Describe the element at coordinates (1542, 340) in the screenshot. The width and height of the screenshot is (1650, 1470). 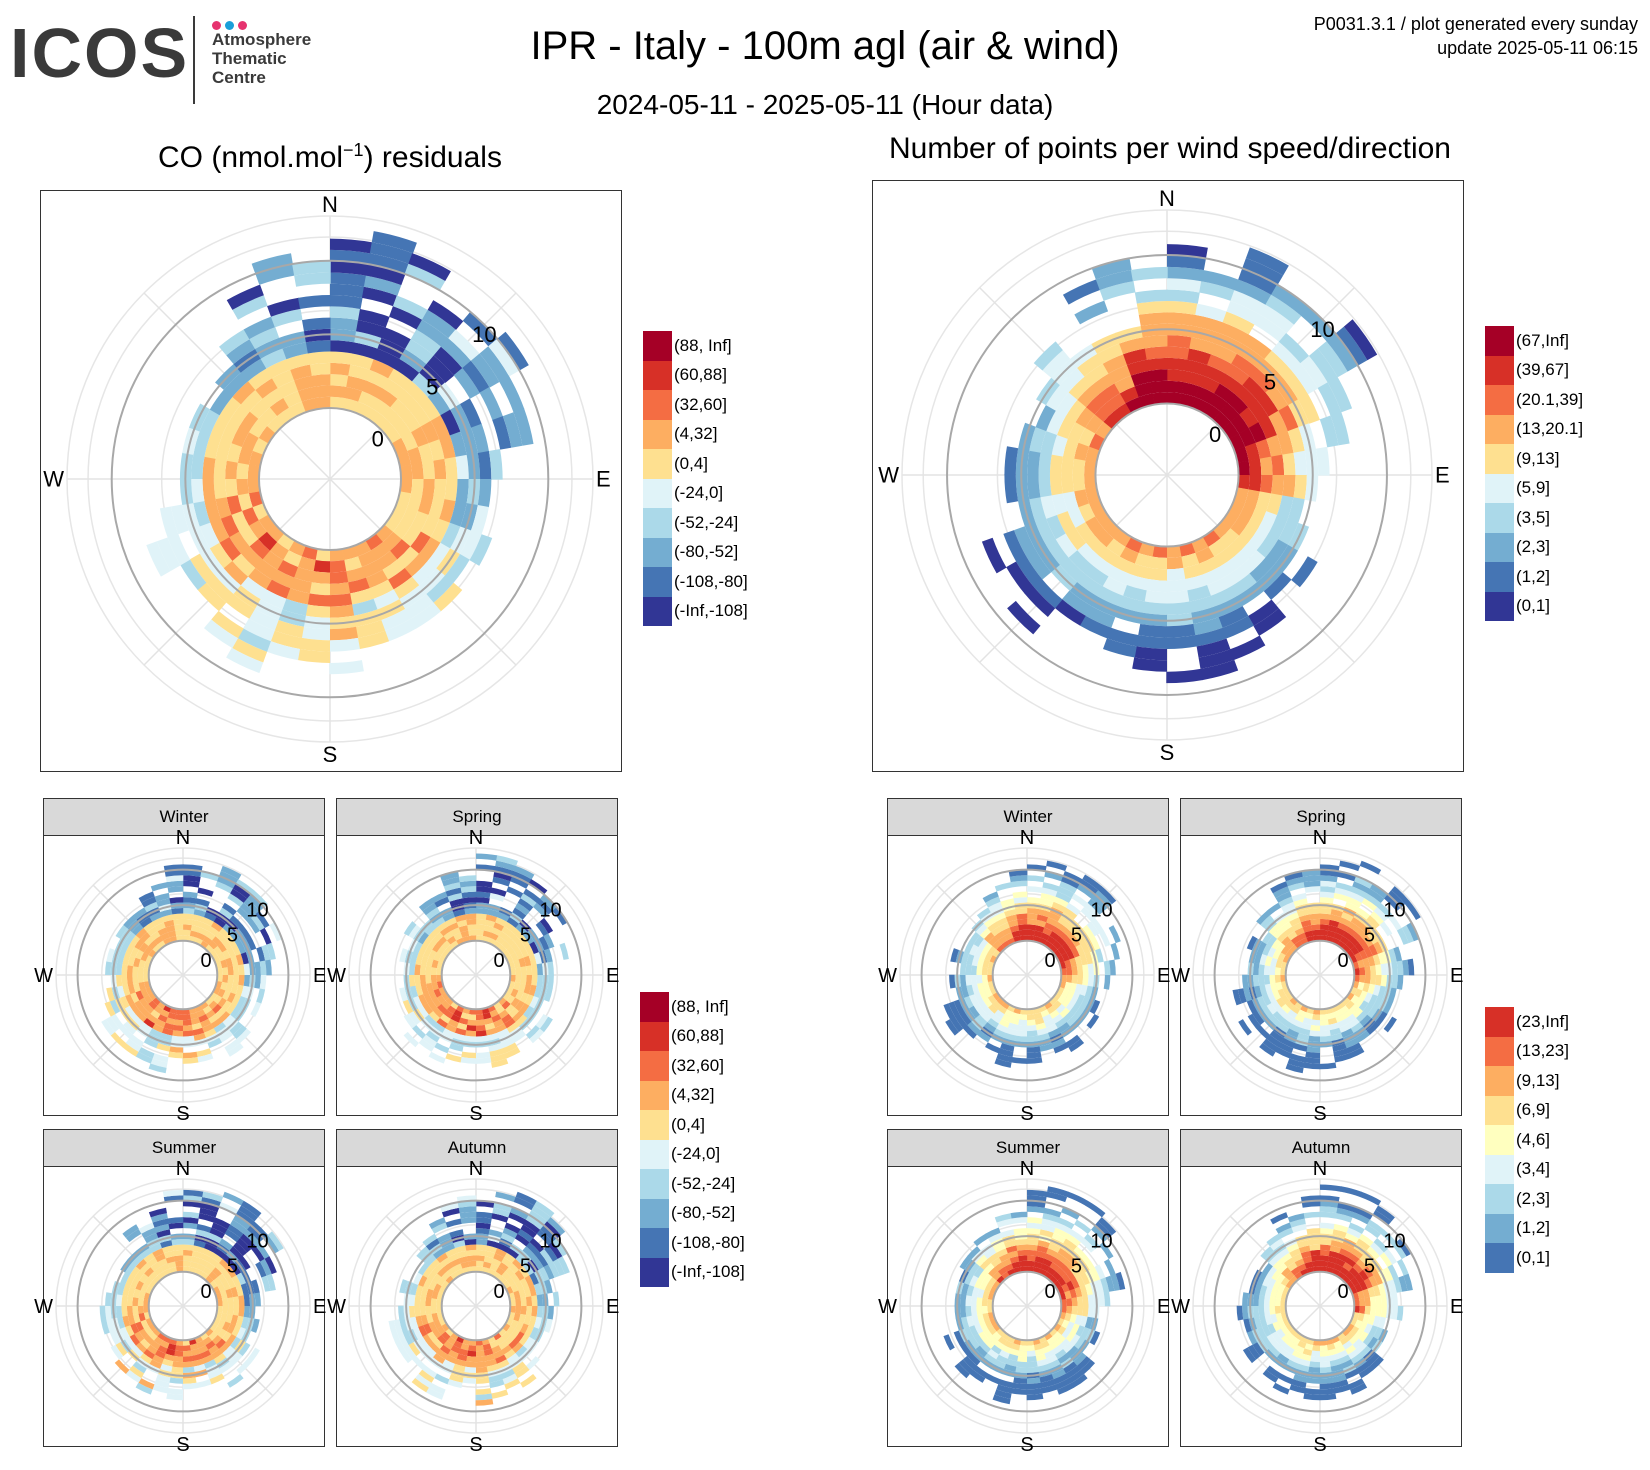
I see `legend-label: (67,Inf]` at that location.